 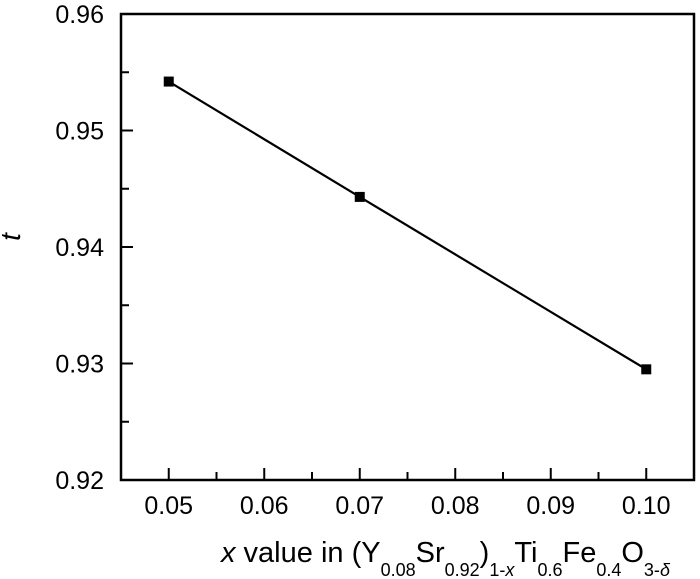 What do you see at coordinates (550, 506) in the screenshot?
I see `x-tick-label: 0.09` at bounding box center [550, 506].